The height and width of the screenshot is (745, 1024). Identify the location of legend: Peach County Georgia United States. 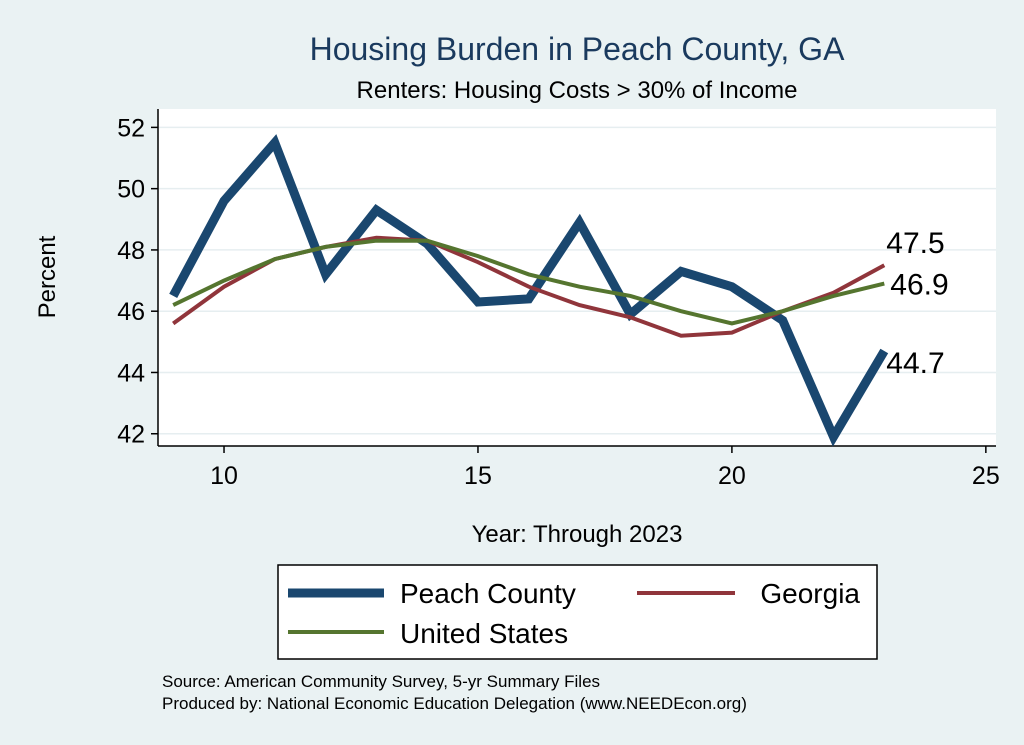
(577, 612).